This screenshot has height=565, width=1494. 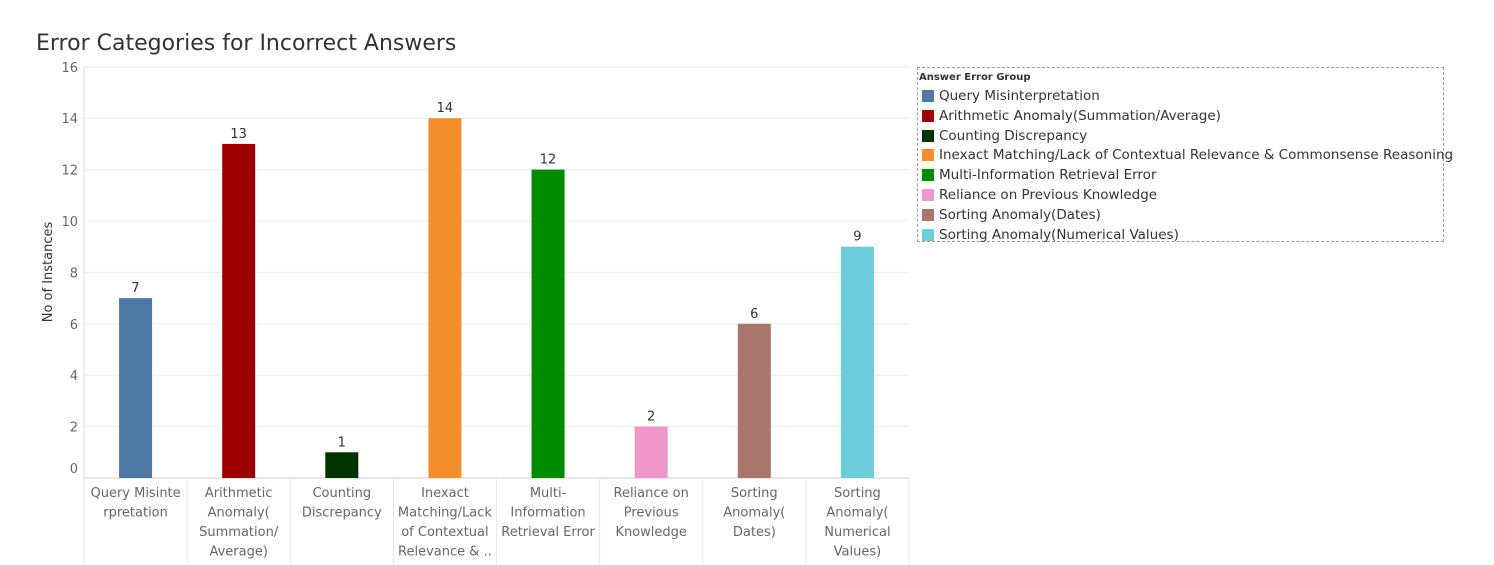 I want to click on bar-value-label: 9, so click(x=857, y=237).